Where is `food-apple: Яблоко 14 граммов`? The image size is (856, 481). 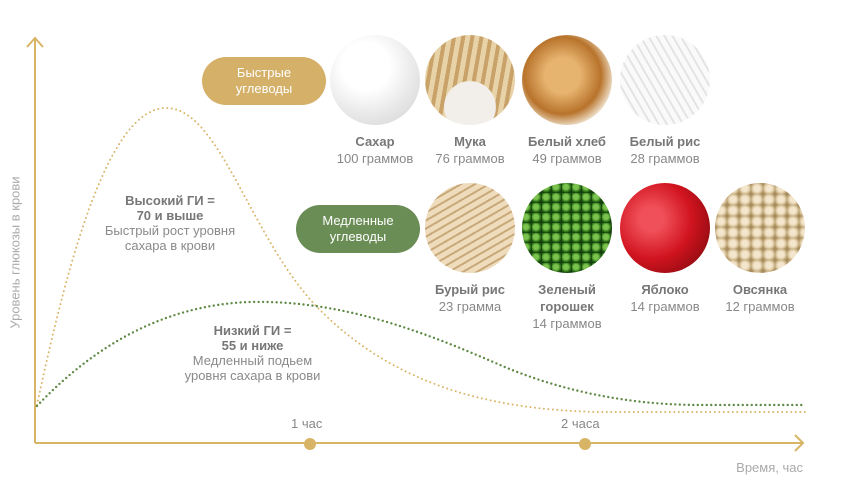
food-apple: Яблоко 14 граммов is located at coordinates (665, 249).